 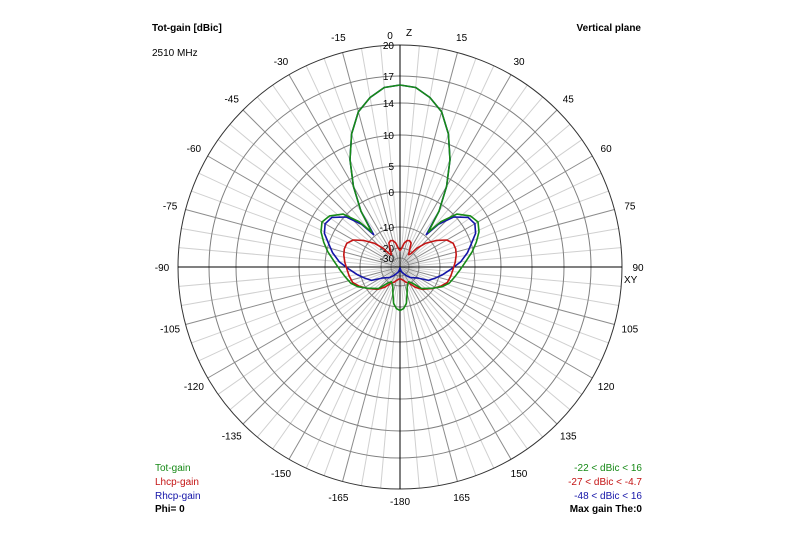 What do you see at coordinates (175, 53) in the screenshot?
I see `frequency-label: 2510 MHz` at bounding box center [175, 53].